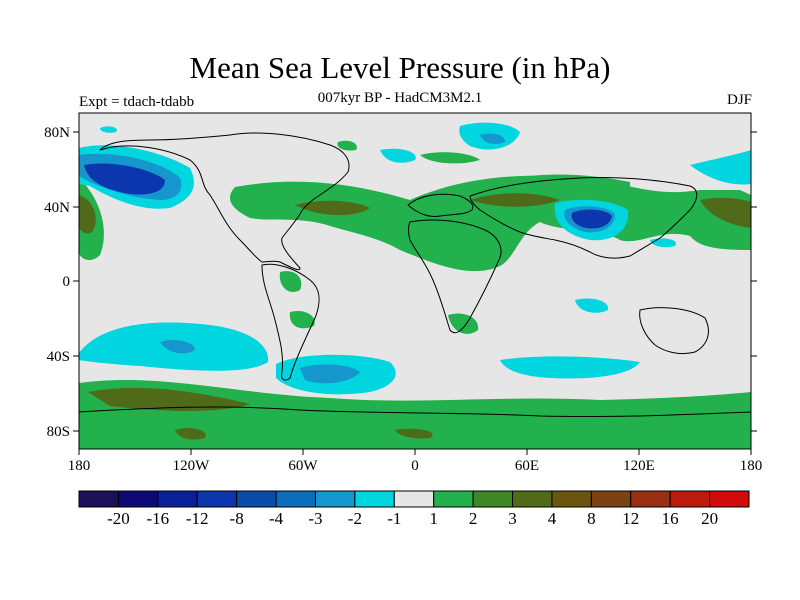 The image size is (800, 600). I want to click on longitude-ticks, so click(415, 452).